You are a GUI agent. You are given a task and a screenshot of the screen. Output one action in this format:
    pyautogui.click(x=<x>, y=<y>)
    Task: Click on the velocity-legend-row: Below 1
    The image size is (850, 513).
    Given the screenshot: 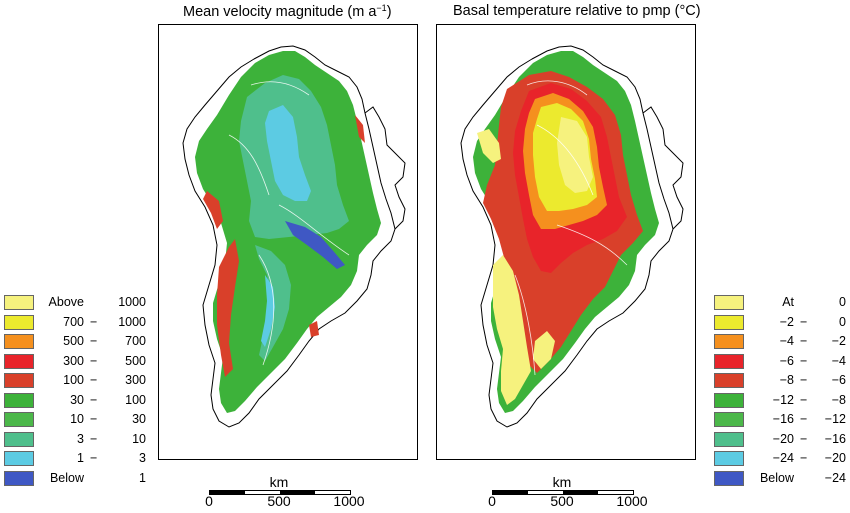 What is the action you would take?
    pyautogui.click(x=79, y=480)
    